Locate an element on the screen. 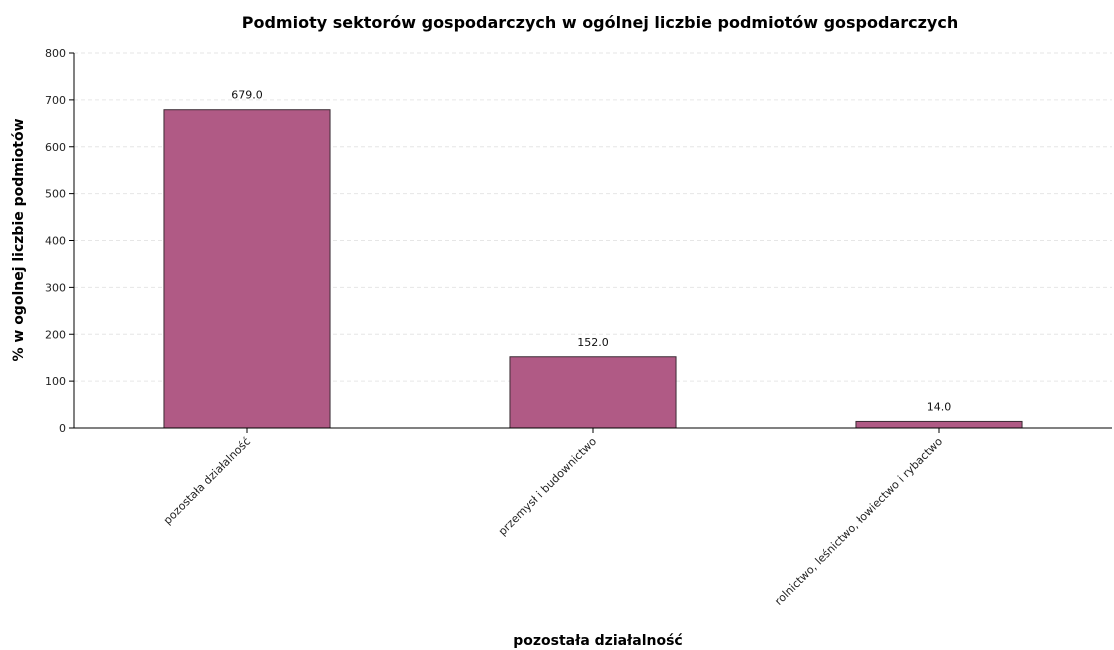 The height and width of the screenshot is (650, 1114). bar-value-label: 14.0 is located at coordinates (939, 406).